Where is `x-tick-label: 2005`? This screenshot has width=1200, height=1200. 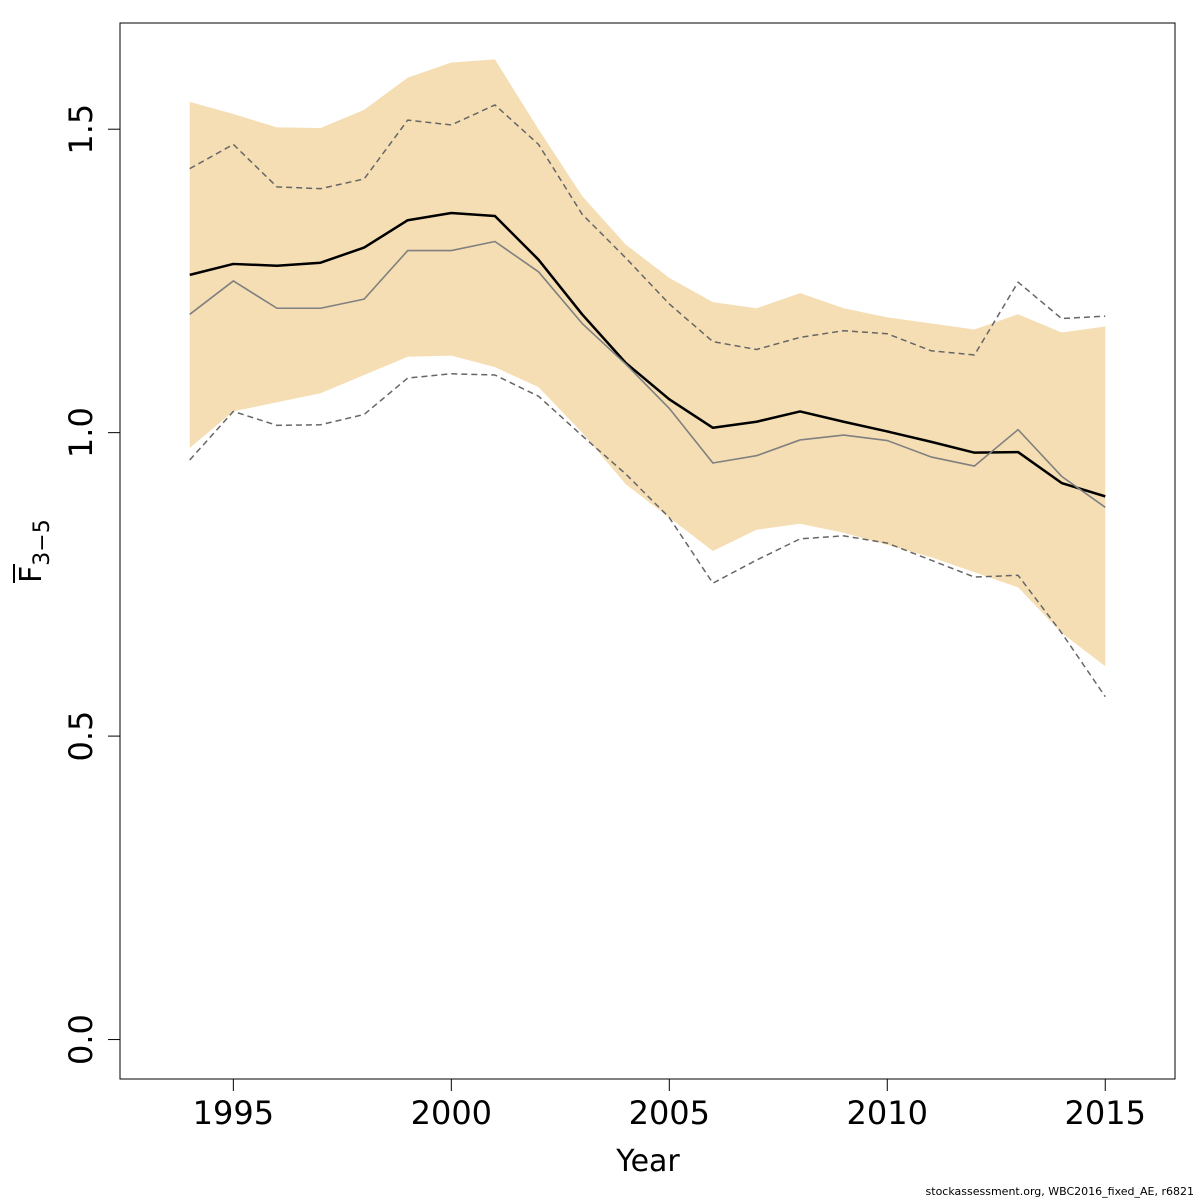 x-tick-label: 2005 is located at coordinates (669, 1113).